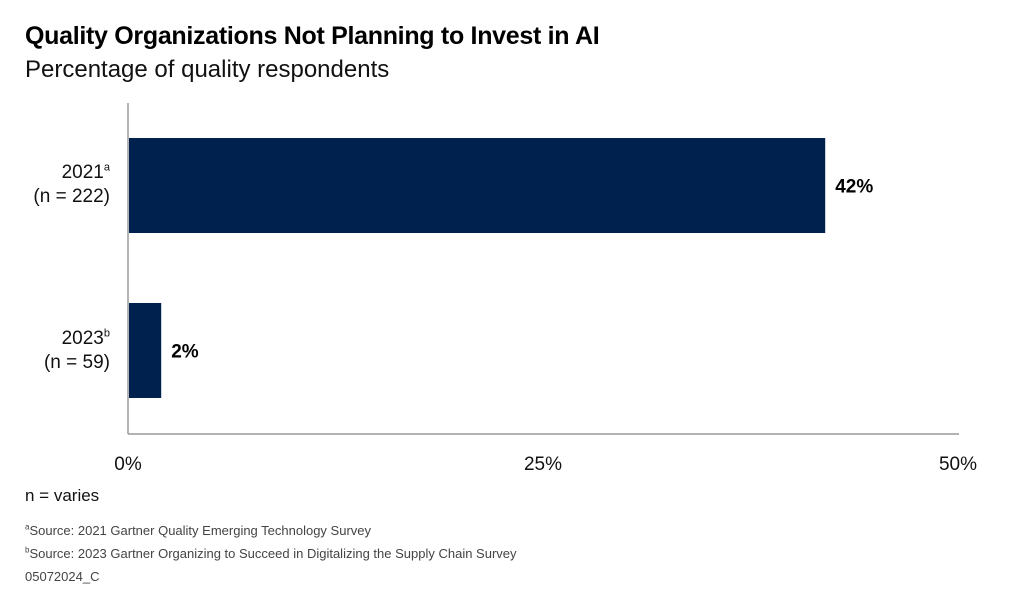 The height and width of the screenshot is (609, 1024). I want to click on bar-2021, so click(477, 185).